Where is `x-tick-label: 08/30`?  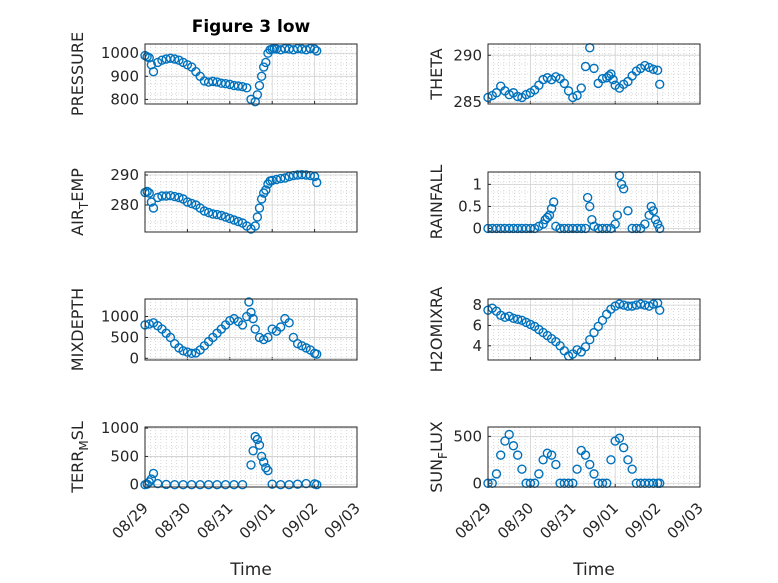
x-tick-label: 08/30 is located at coordinates (172, 520).